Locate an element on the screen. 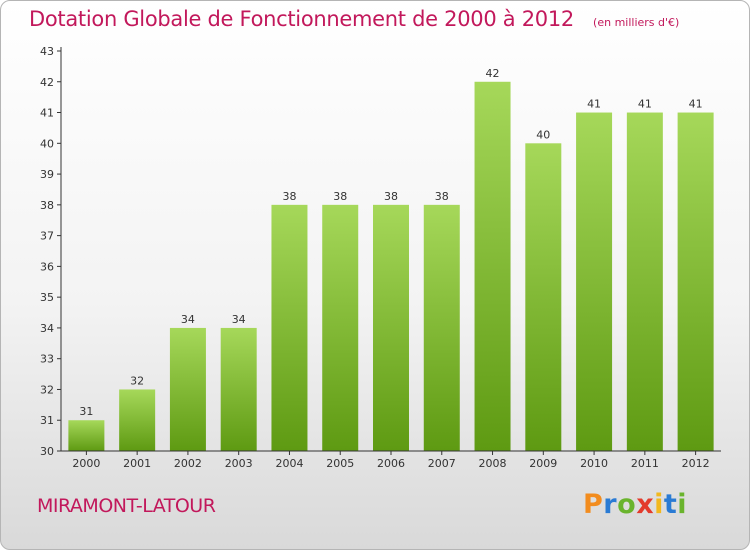  bar-2004 is located at coordinates (289, 327).